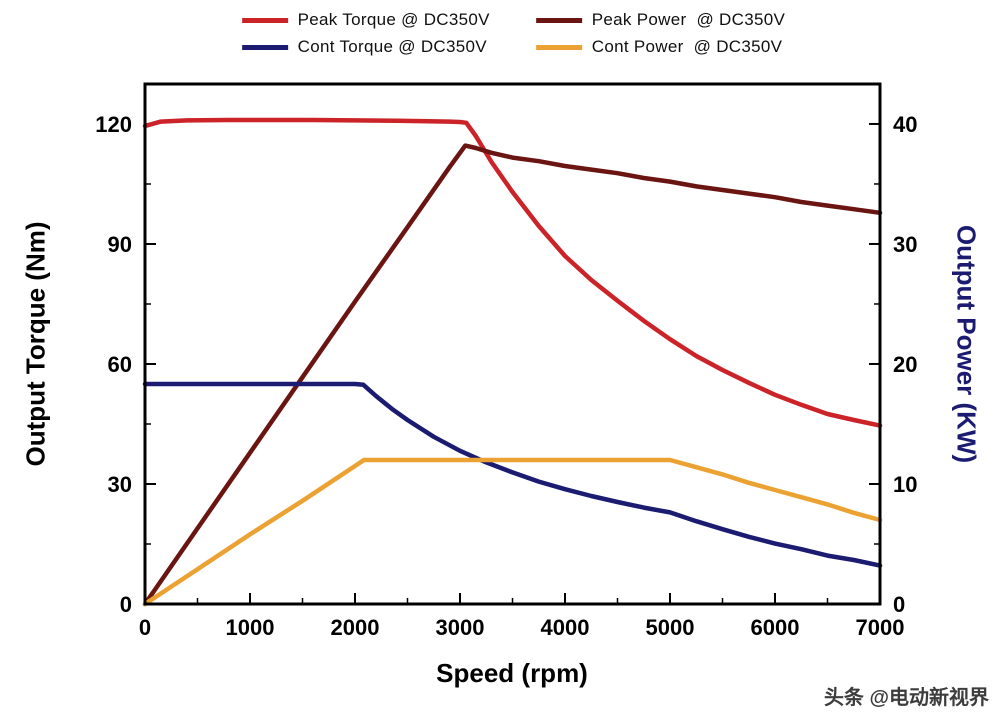 The height and width of the screenshot is (720, 1005). I want to click on svg-text: 1000, so click(250, 627).